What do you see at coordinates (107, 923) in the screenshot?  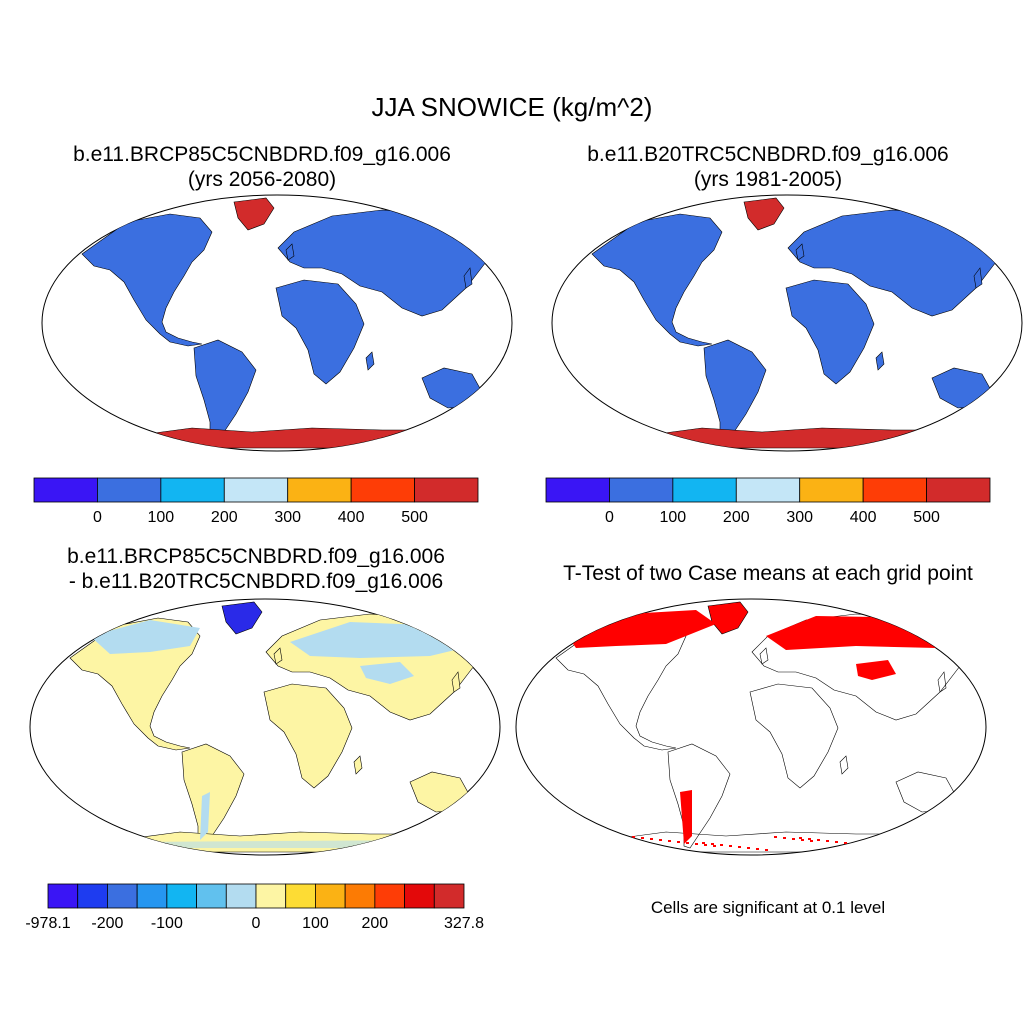 I see `colorbar-tick-label: -200` at bounding box center [107, 923].